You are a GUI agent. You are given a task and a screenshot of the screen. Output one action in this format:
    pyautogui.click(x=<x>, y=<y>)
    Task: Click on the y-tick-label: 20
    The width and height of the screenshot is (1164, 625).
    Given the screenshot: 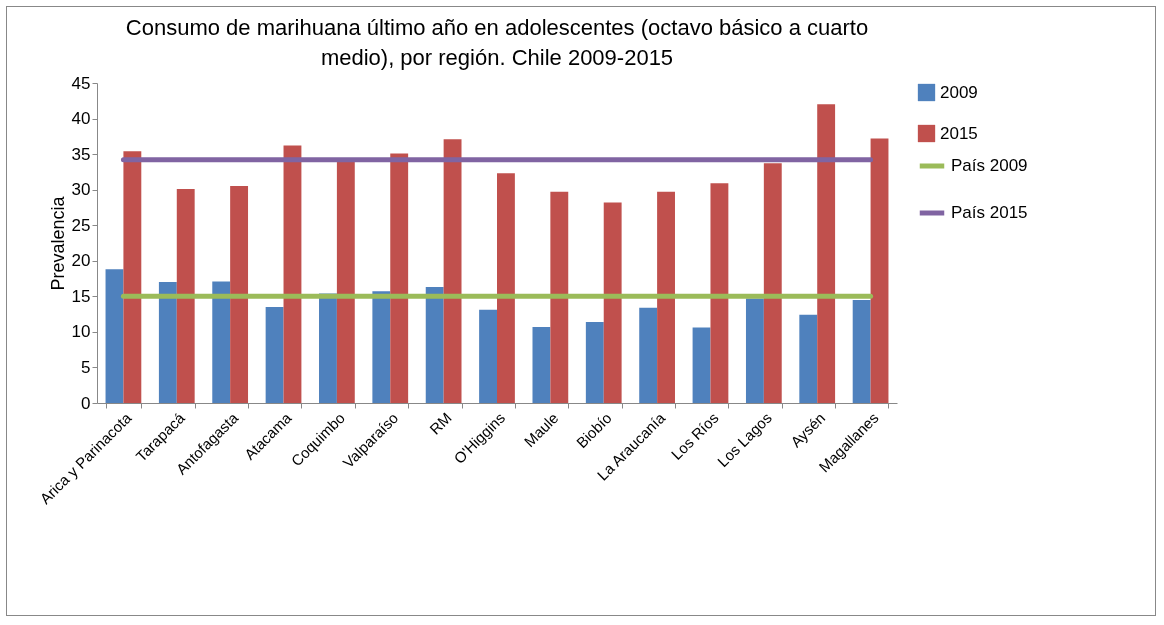 What is the action you would take?
    pyautogui.click(x=81, y=261)
    